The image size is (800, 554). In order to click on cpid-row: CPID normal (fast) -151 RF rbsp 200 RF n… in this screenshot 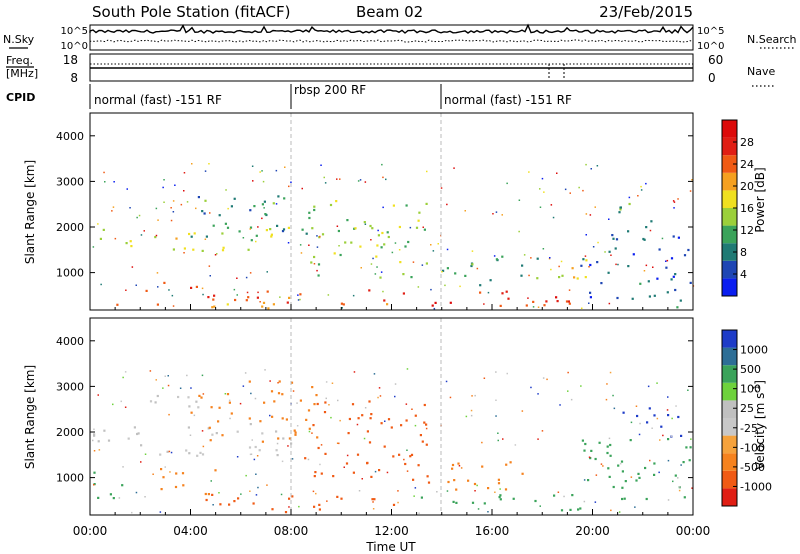, I will do `click(289, 96)`.